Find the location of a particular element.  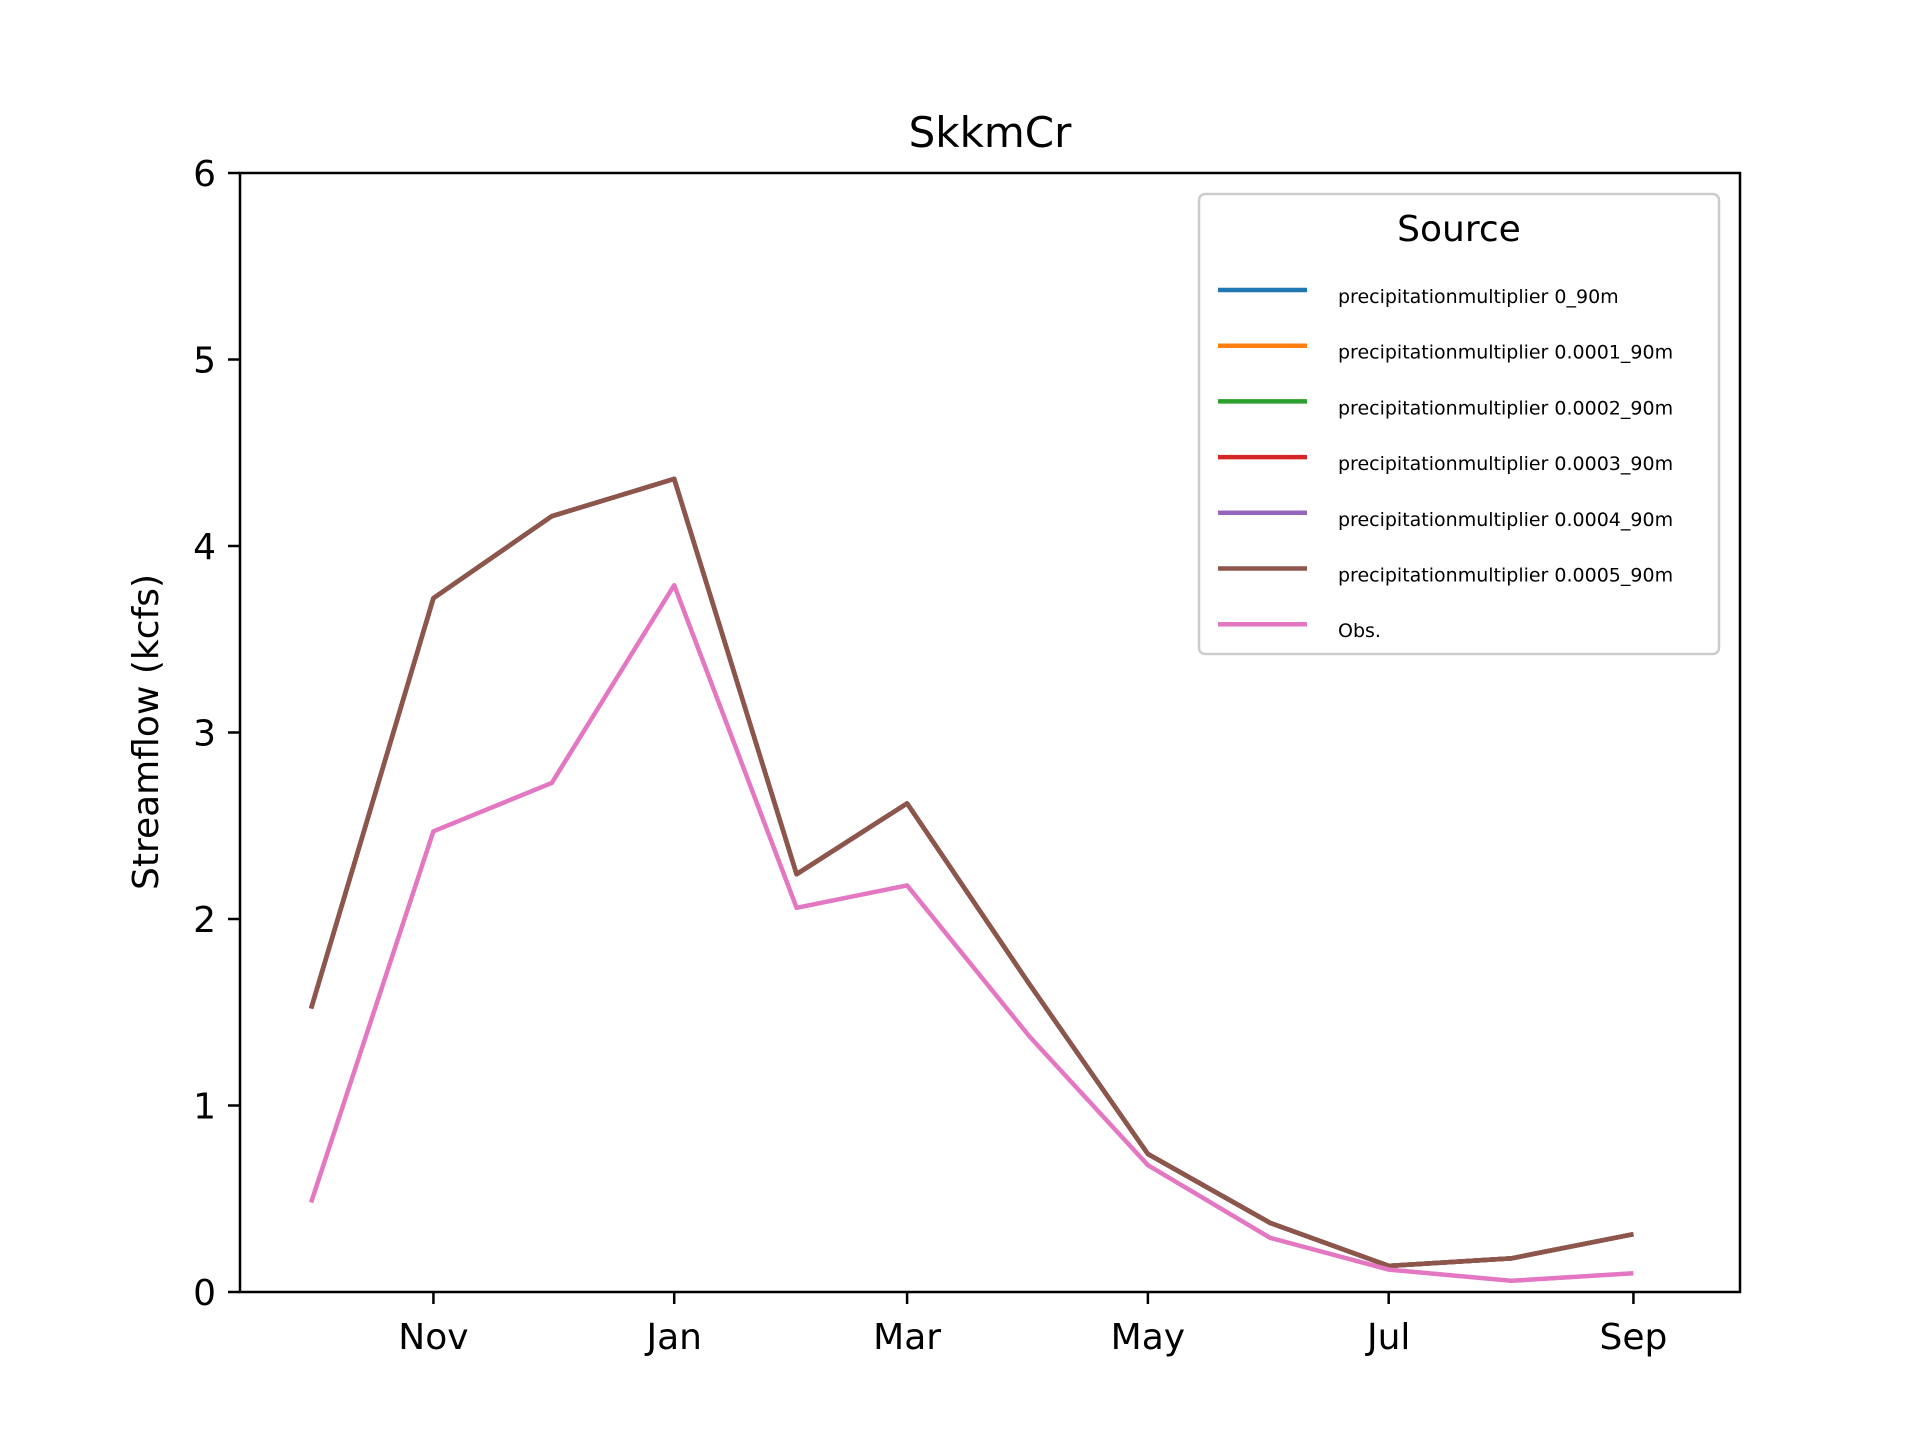

x-tick-label: Jul is located at coordinates (1387, 1337).